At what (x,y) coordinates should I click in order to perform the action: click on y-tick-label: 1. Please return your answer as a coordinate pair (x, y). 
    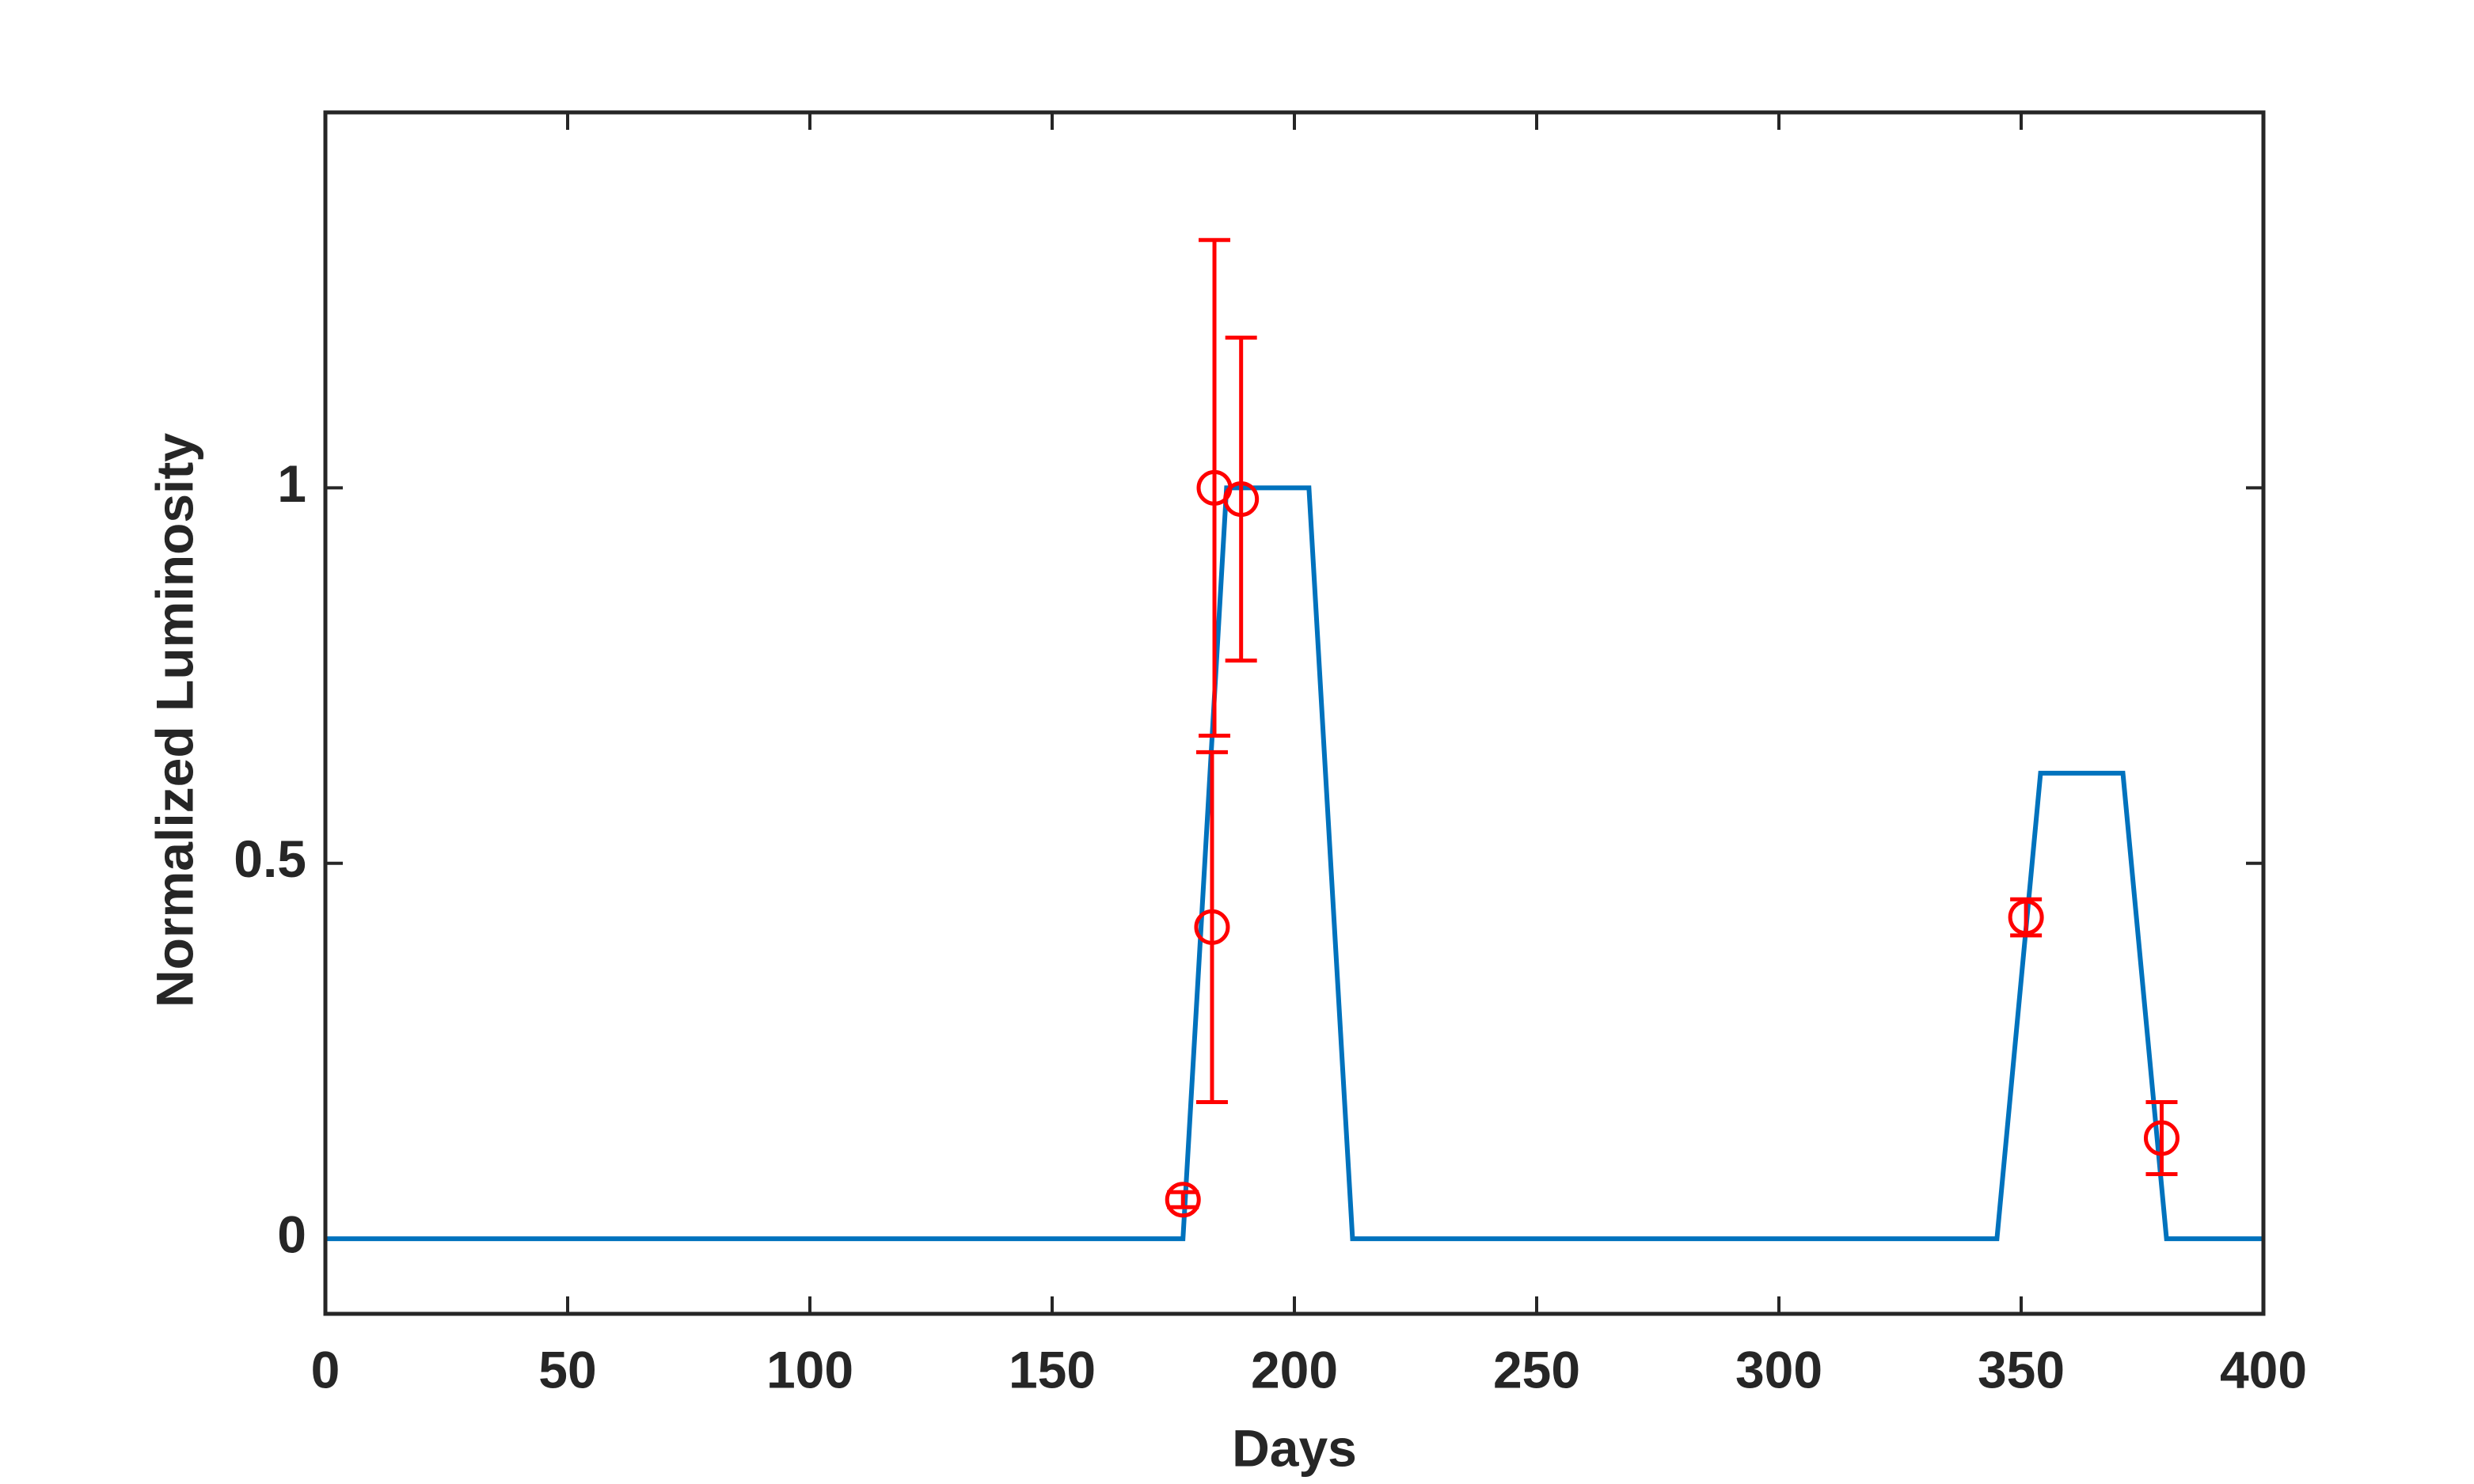
    Looking at the image, I should click on (291, 483).